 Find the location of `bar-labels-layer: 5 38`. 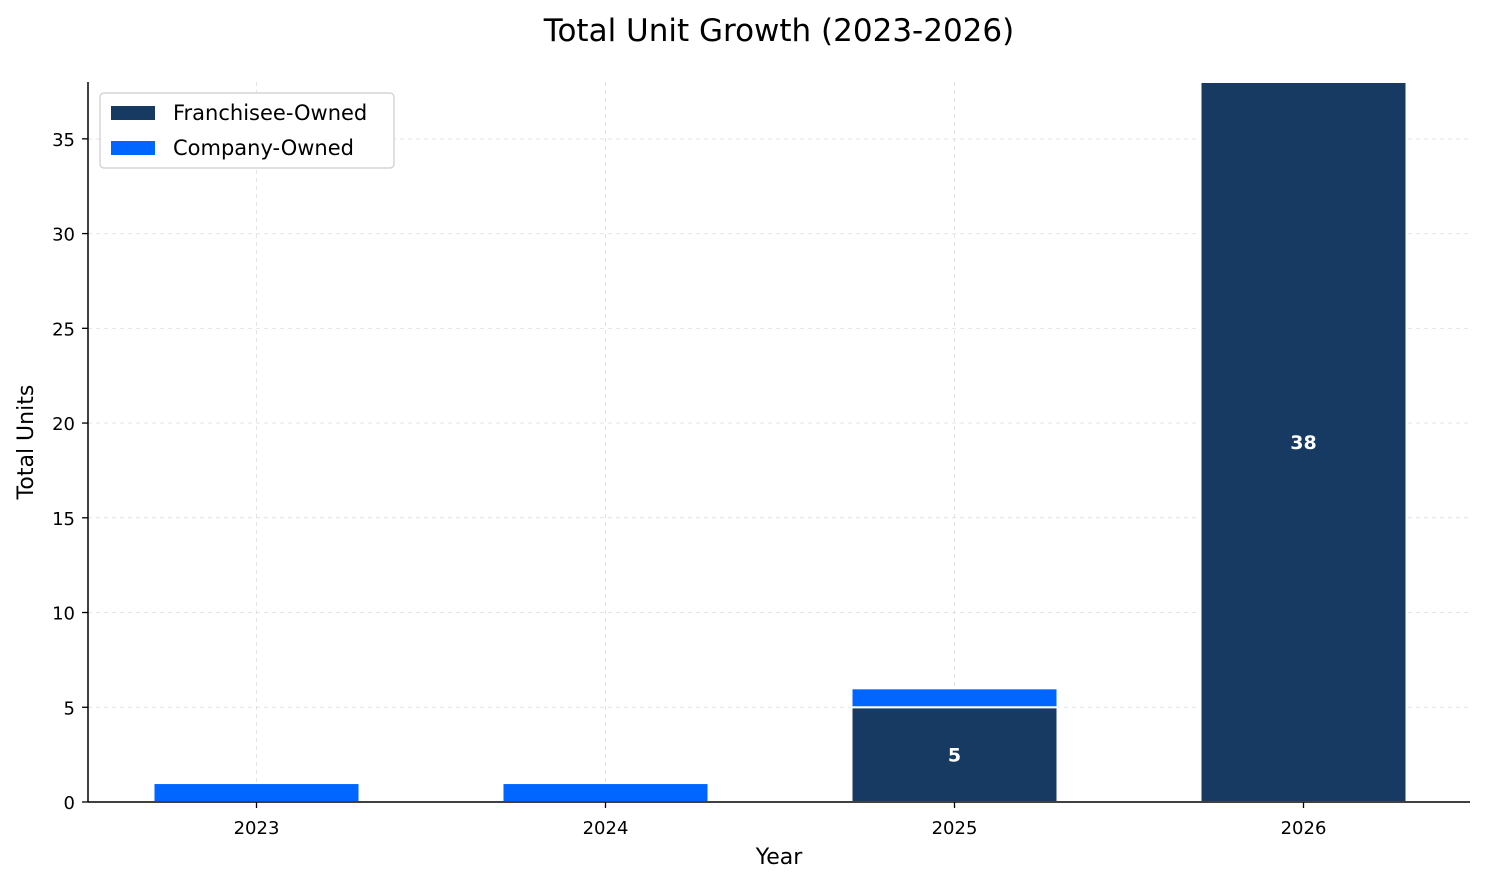

bar-labels-layer: 5 38 is located at coordinates (1132, 599).